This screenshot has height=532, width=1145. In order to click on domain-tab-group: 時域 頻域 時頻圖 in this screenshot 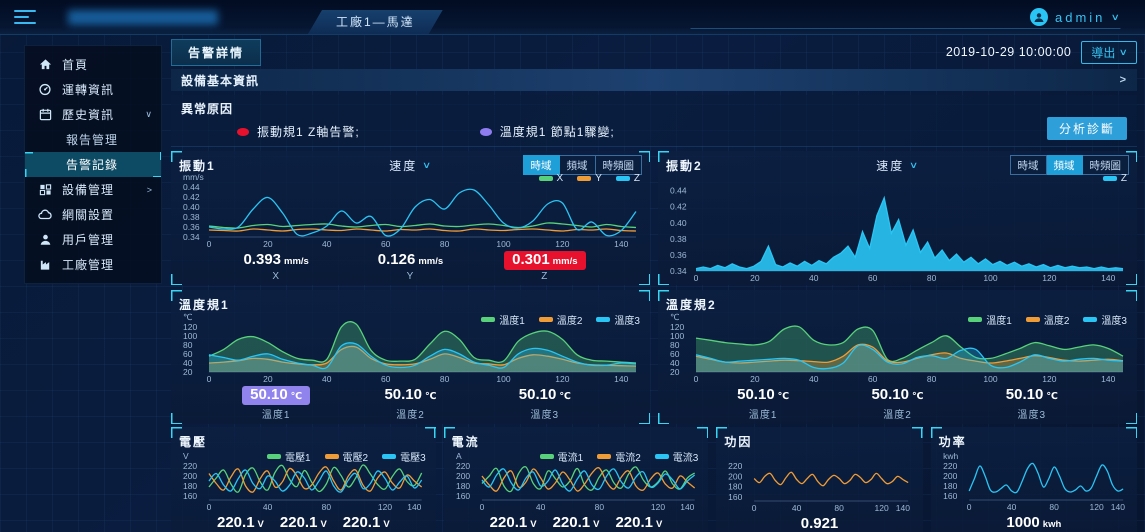, I will do `click(1069, 165)`.